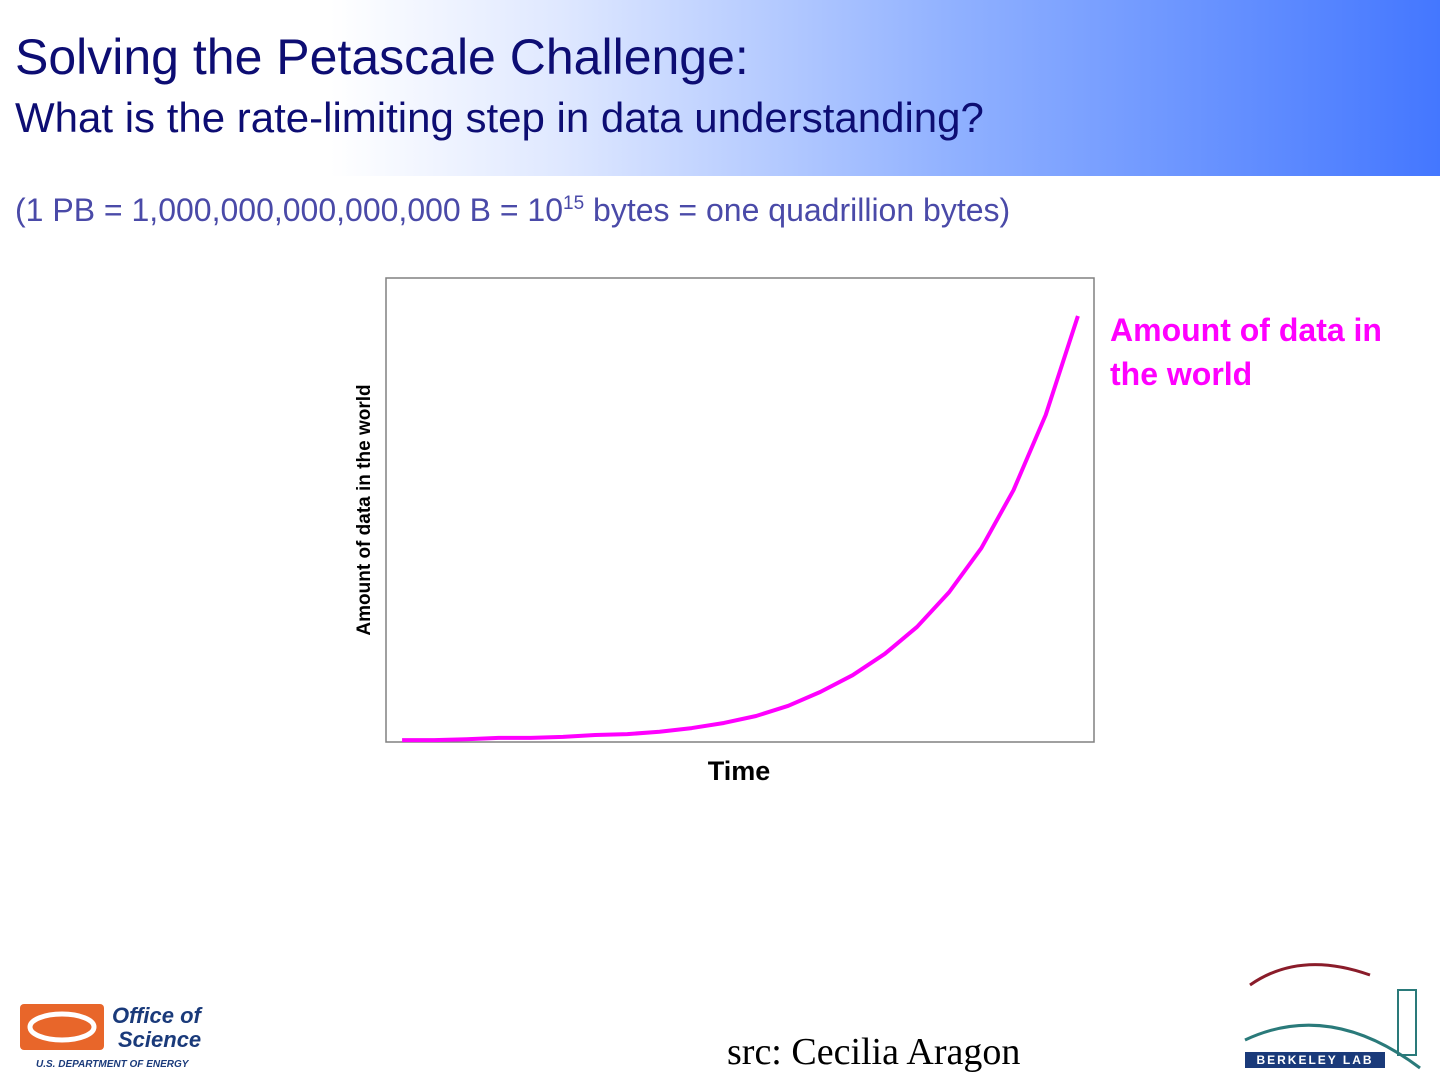 The image size is (1440, 1080). What do you see at coordinates (739, 771) in the screenshot?
I see `x-axis-label: Time` at bounding box center [739, 771].